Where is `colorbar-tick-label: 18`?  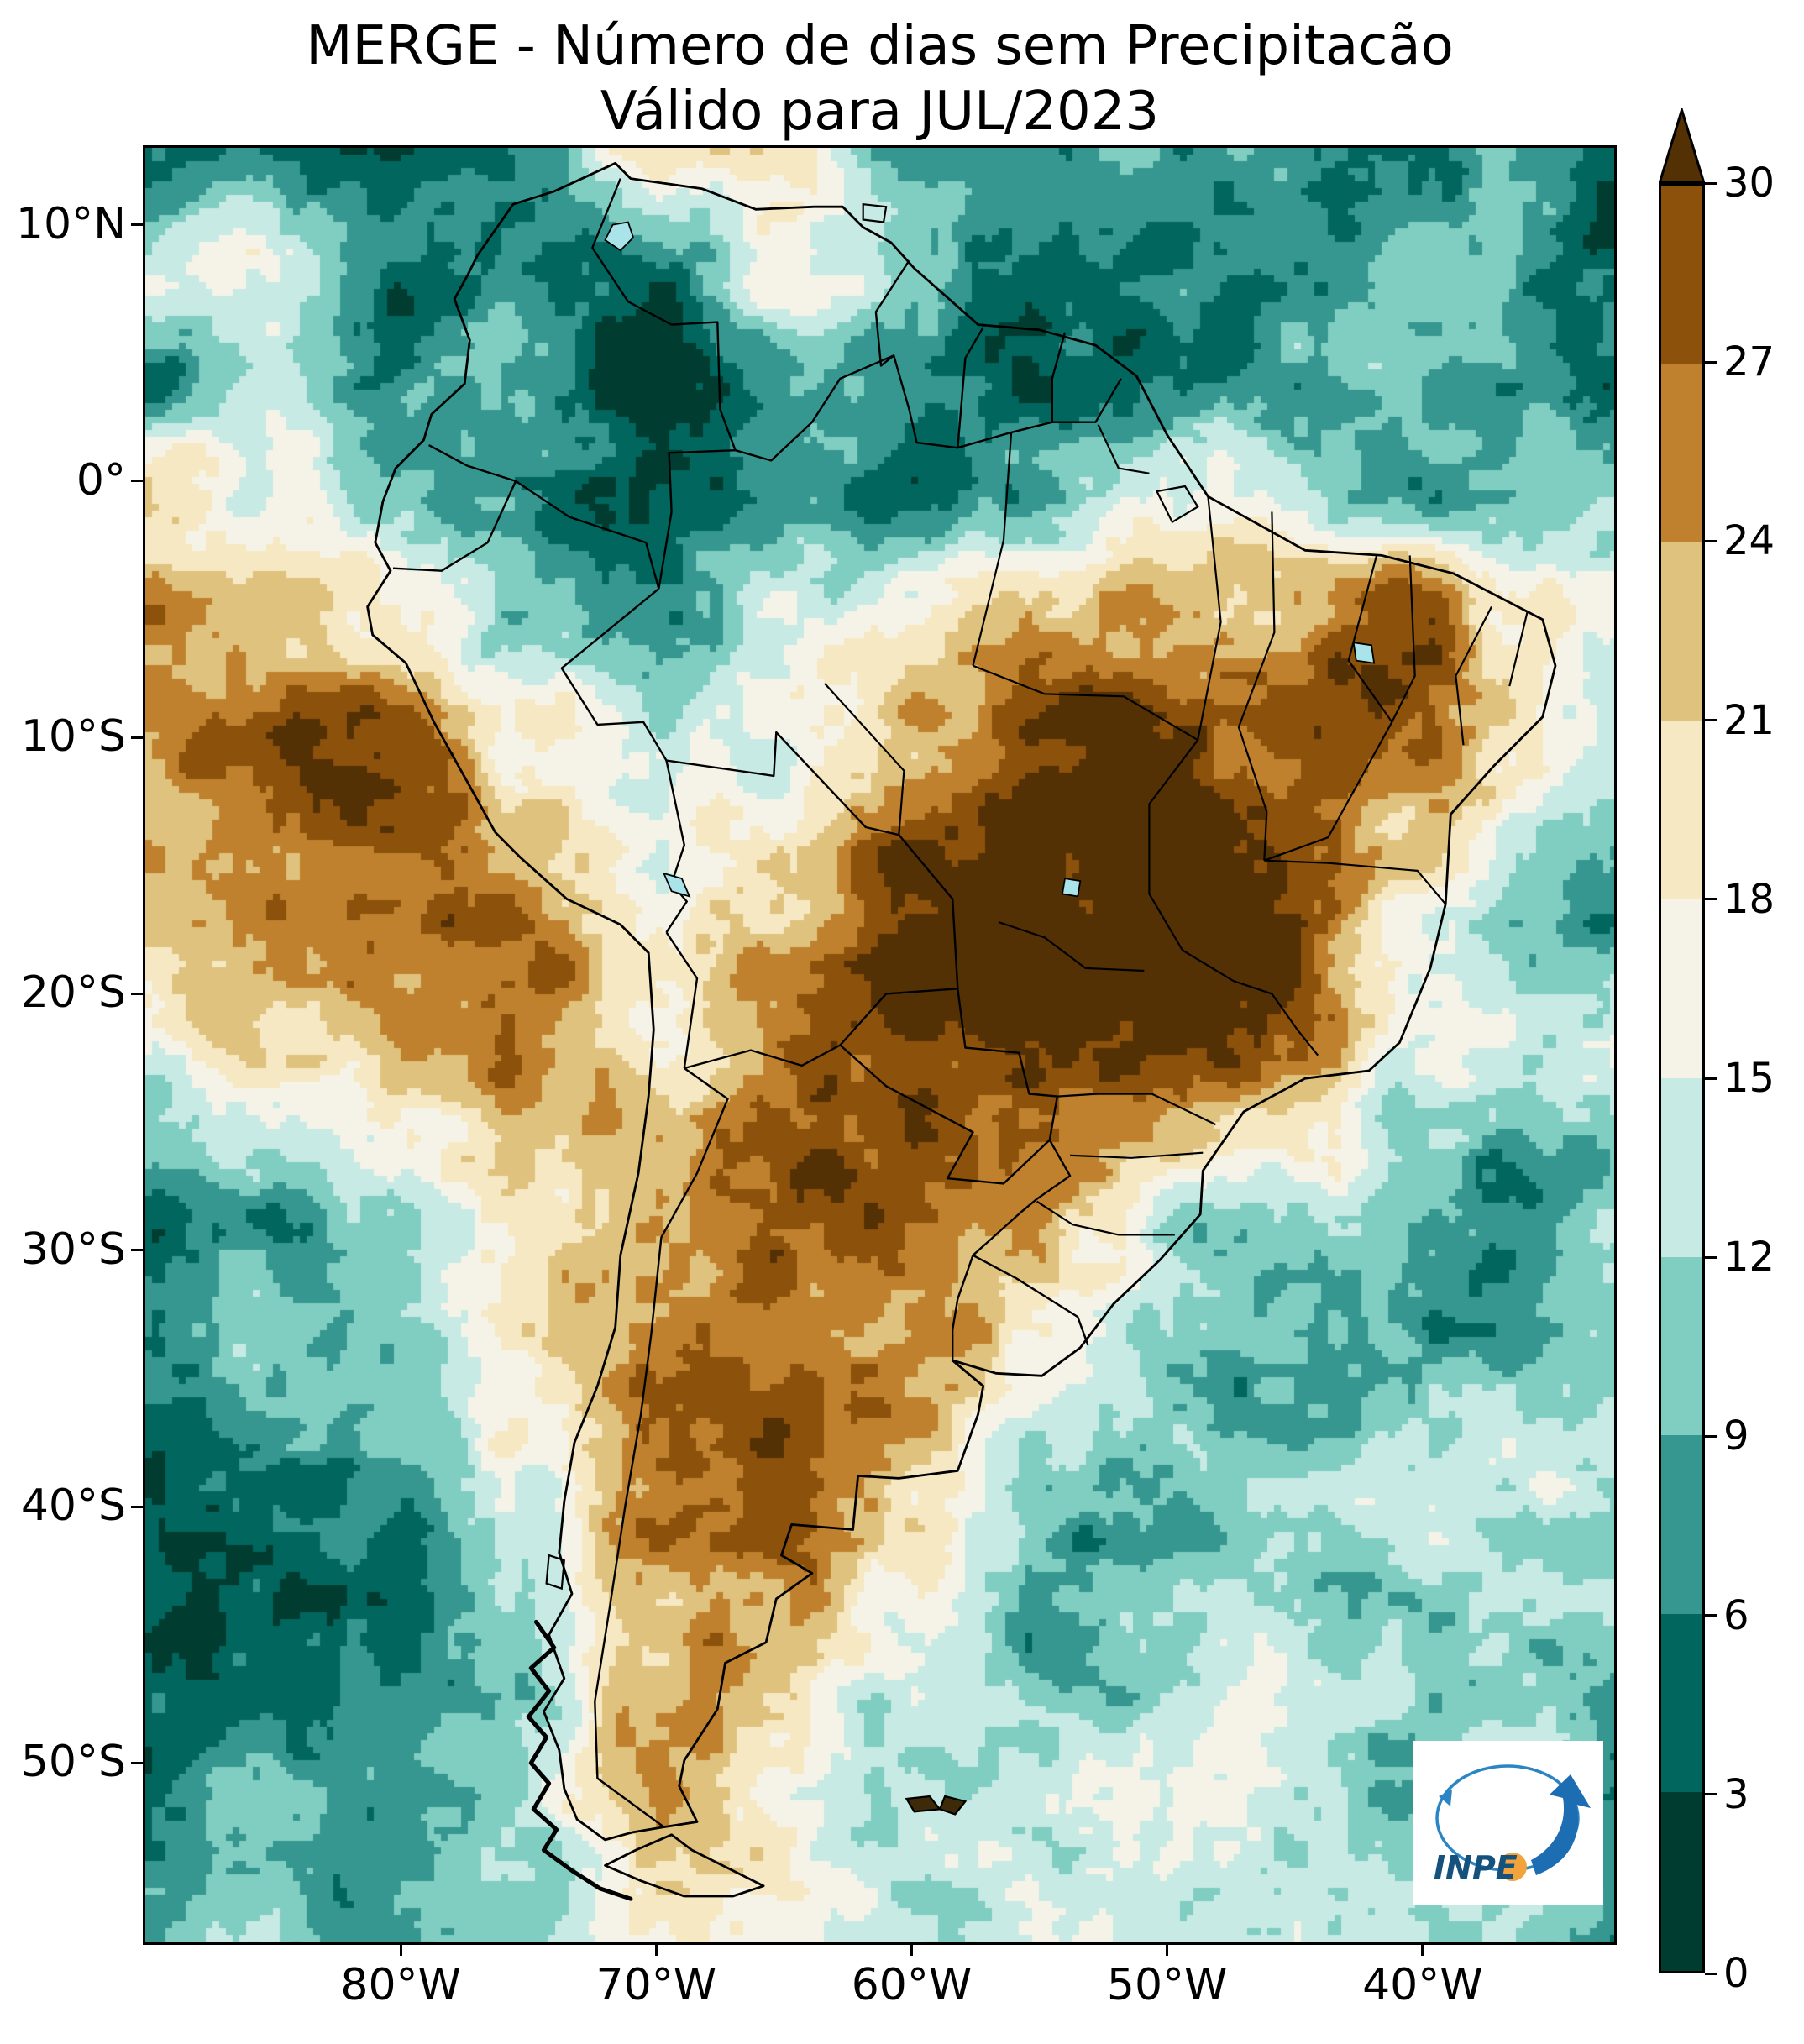
colorbar-tick-label: 18 is located at coordinates (1749, 899).